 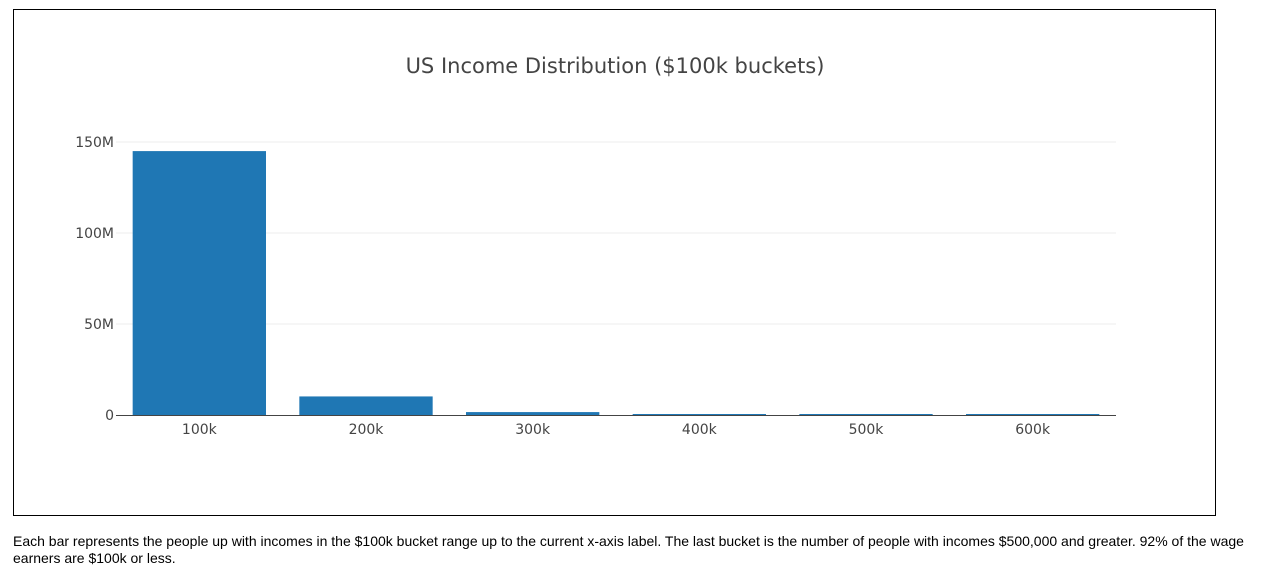 What do you see at coordinates (200, 430) in the screenshot?
I see `x-tick-label: 100k` at bounding box center [200, 430].